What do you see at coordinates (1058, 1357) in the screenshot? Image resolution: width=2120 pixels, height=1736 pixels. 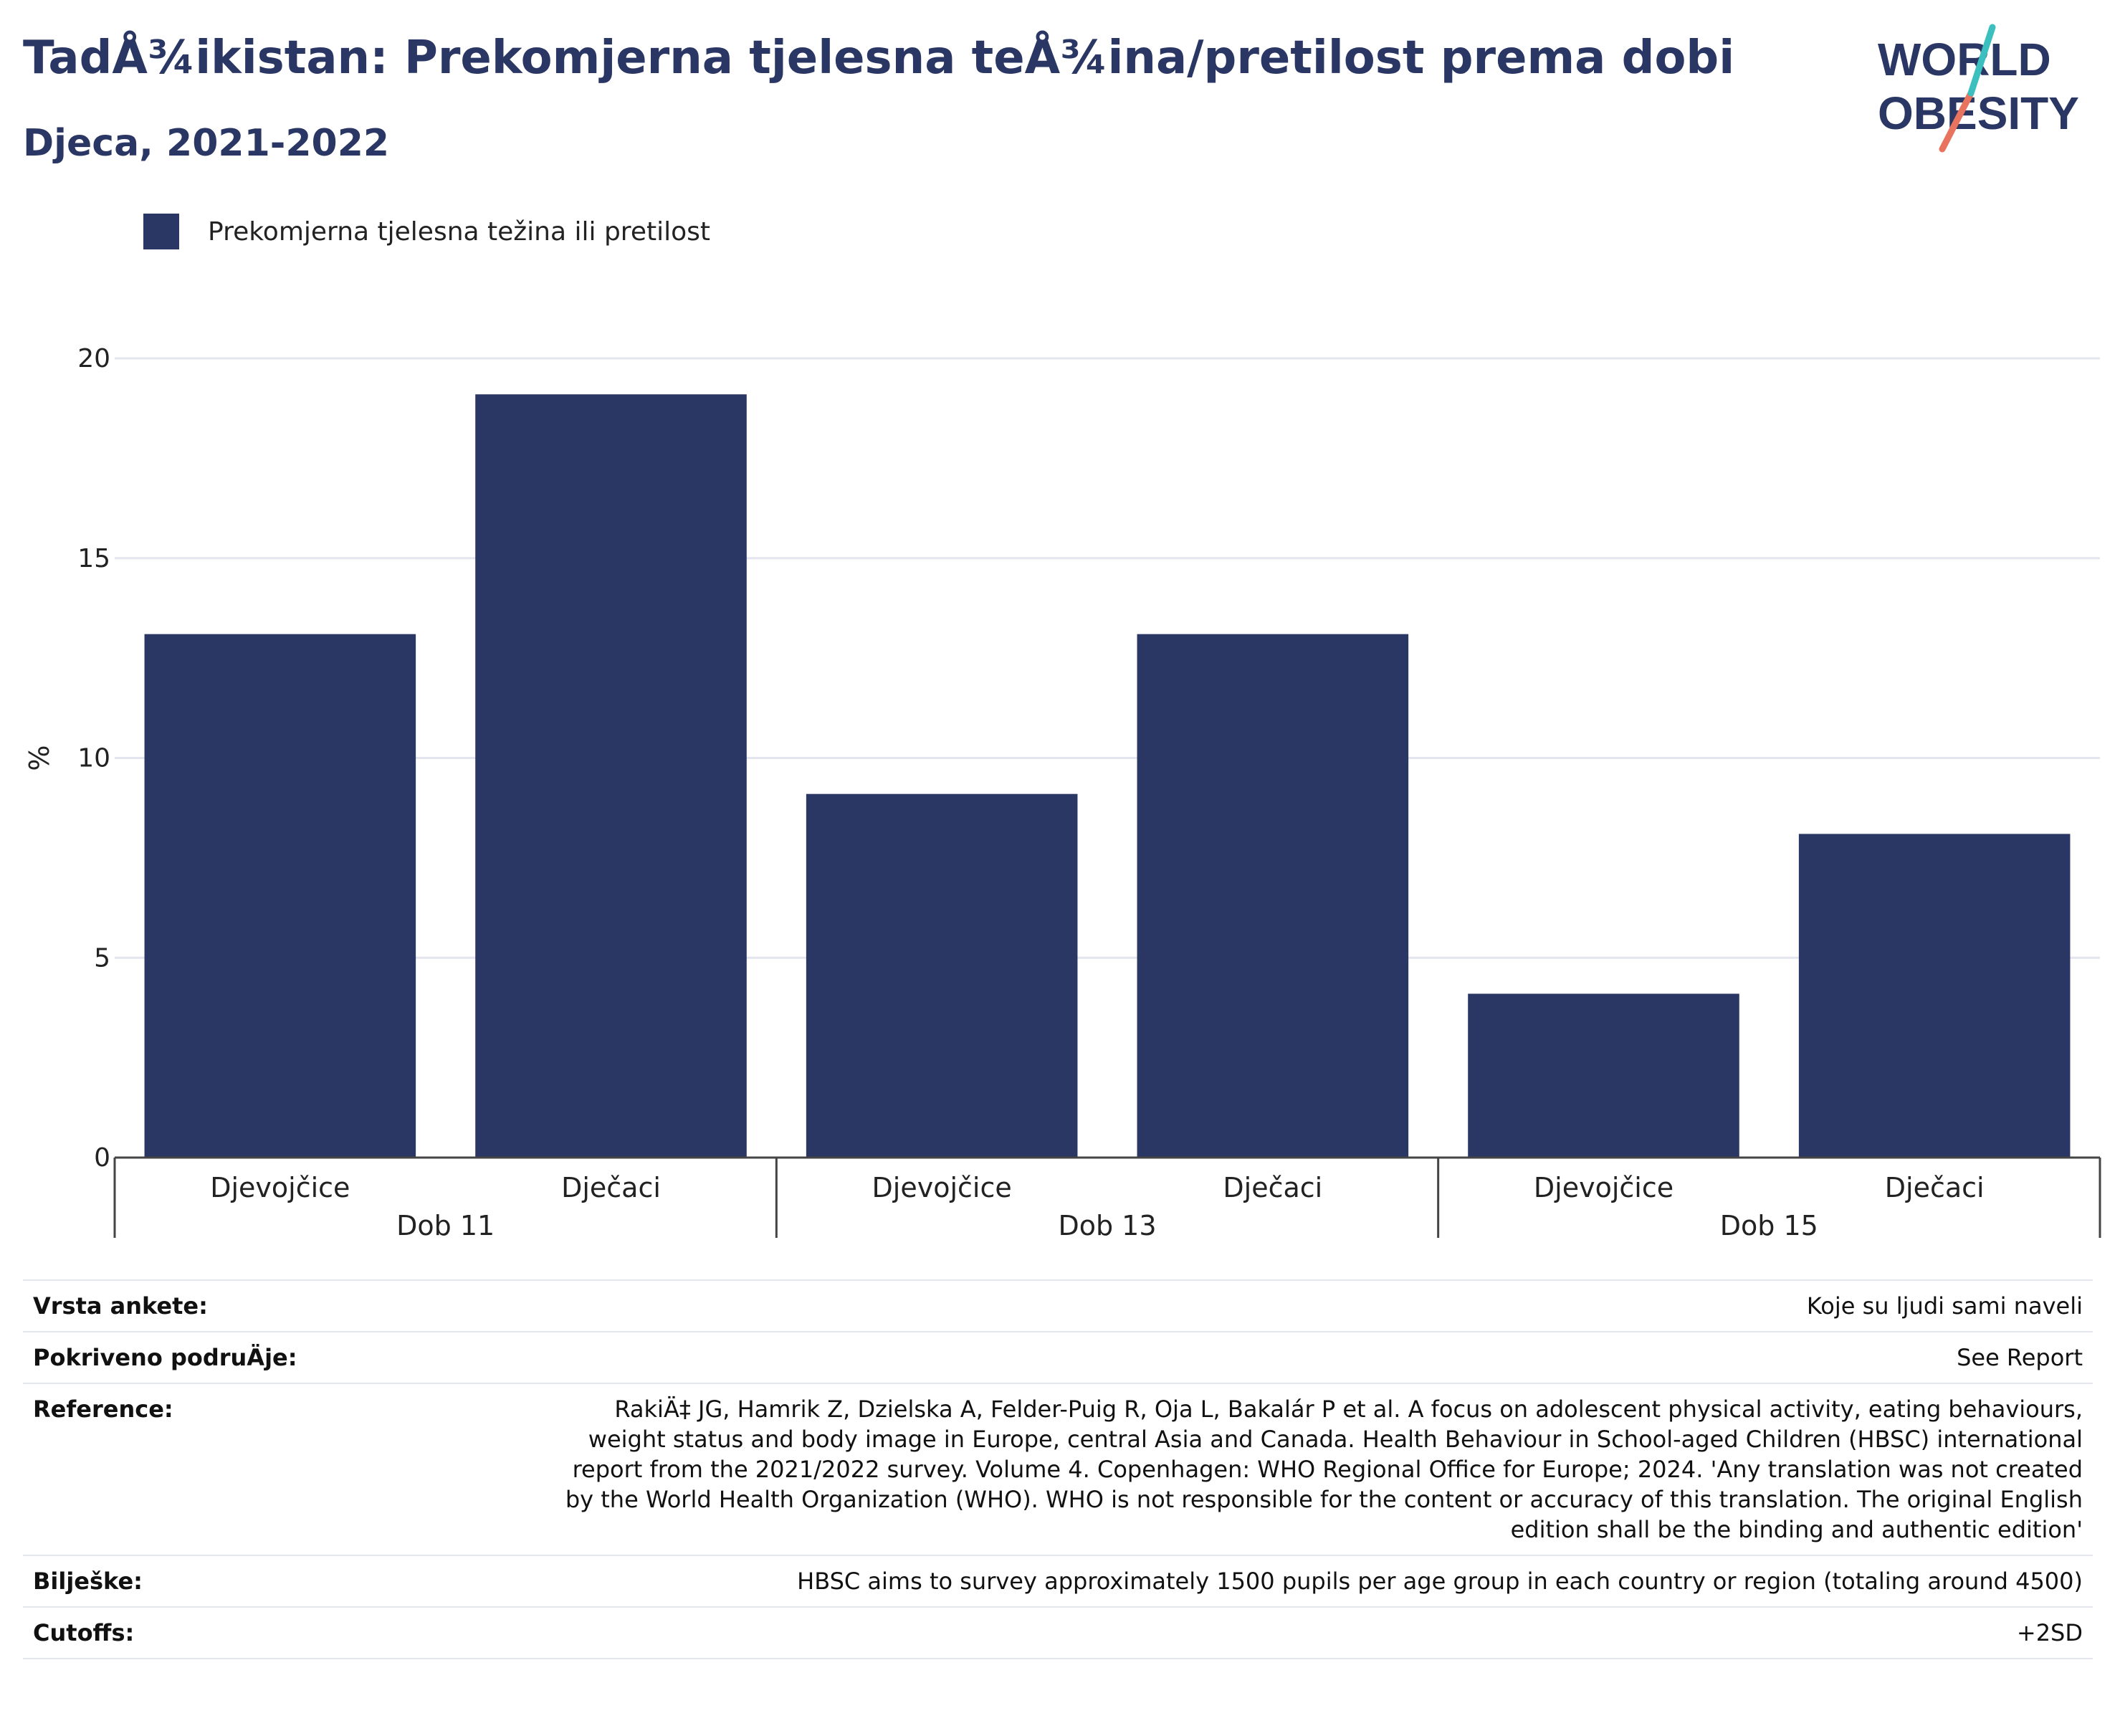 I see `metadata-row: Pokriveno podruÄje: See Report` at bounding box center [1058, 1357].